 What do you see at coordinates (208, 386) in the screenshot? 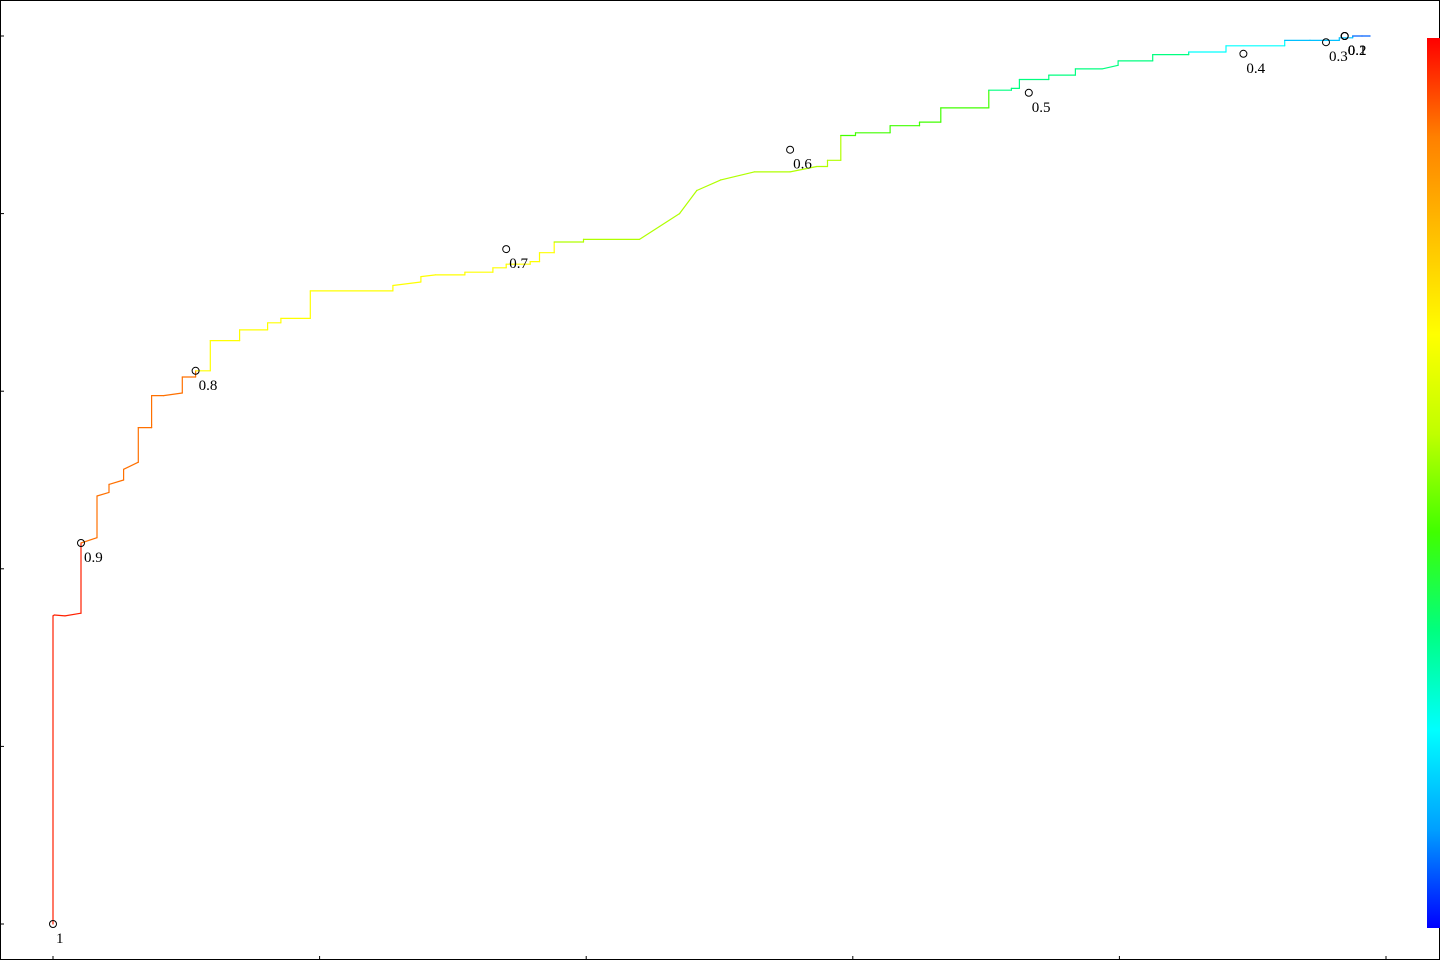
I see `cutoff-label: 0.8` at bounding box center [208, 386].